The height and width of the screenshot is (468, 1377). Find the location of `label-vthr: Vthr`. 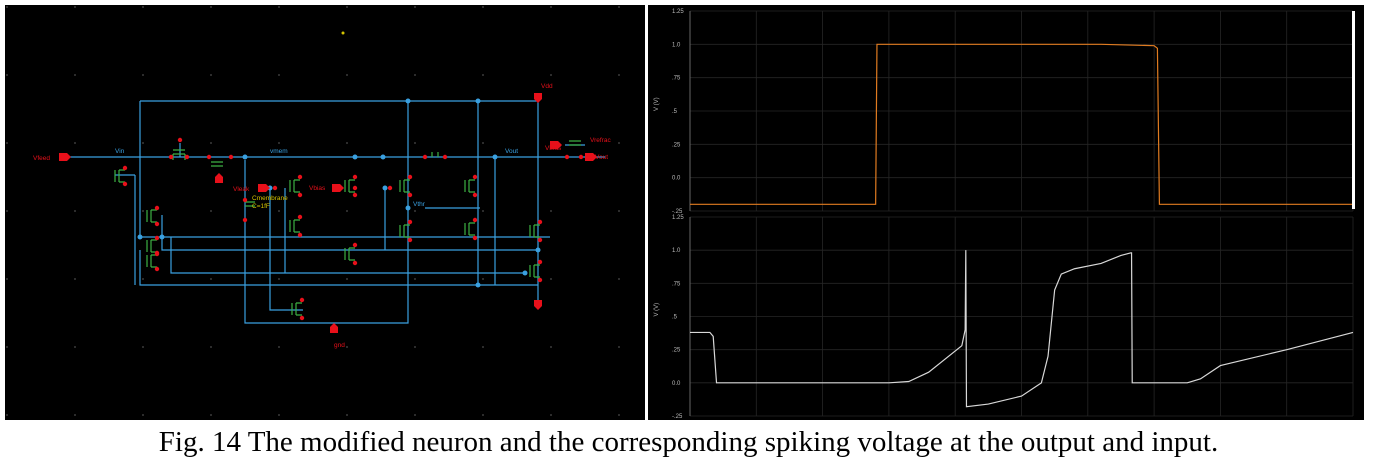

label-vthr: Vthr is located at coordinates (419, 204).